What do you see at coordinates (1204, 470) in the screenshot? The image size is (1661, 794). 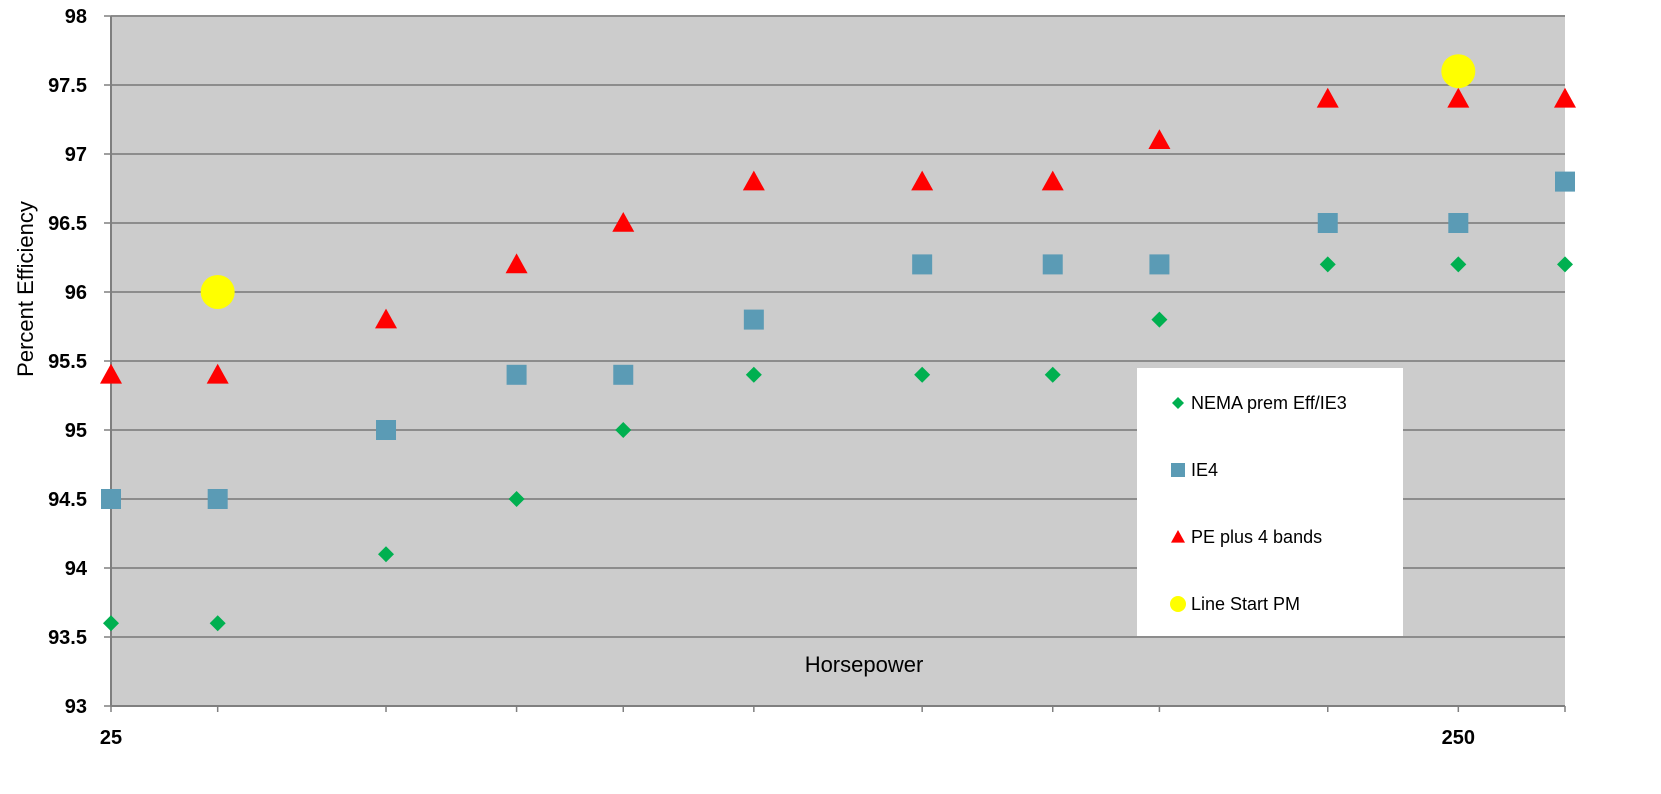 I see `legend-label: IE4` at bounding box center [1204, 470].